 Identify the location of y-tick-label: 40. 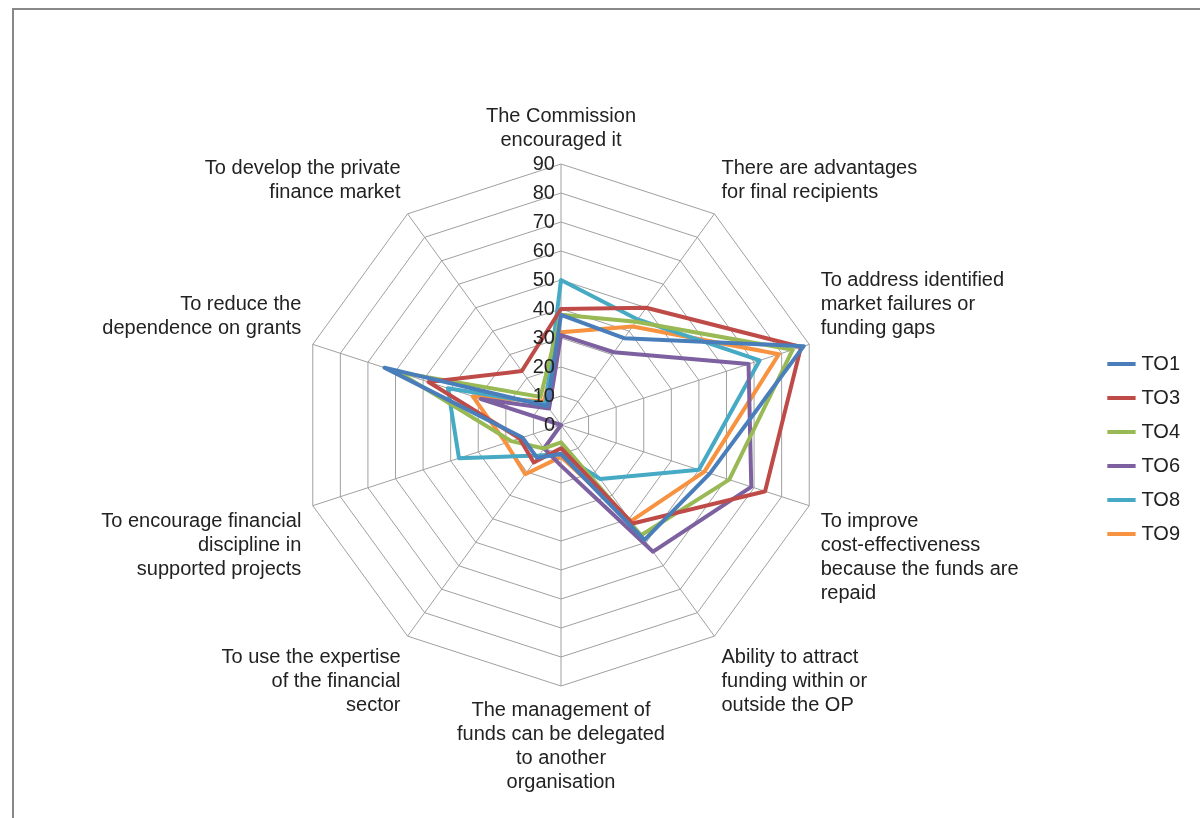
(543, 307).